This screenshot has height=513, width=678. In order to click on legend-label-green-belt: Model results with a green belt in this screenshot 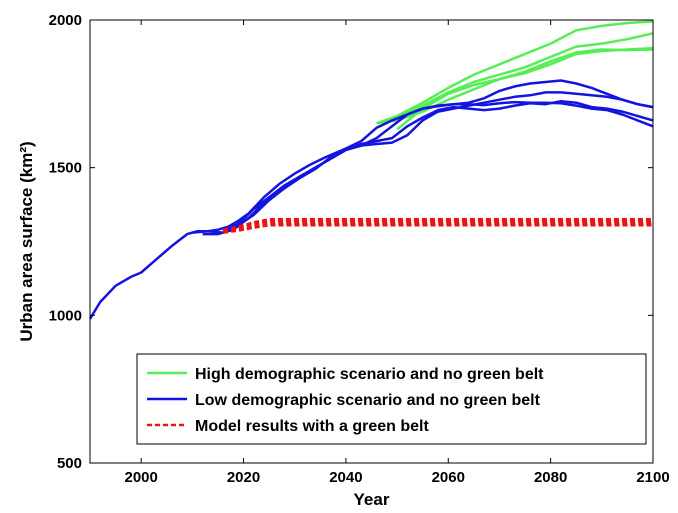, I will do `click(312, 426)`.